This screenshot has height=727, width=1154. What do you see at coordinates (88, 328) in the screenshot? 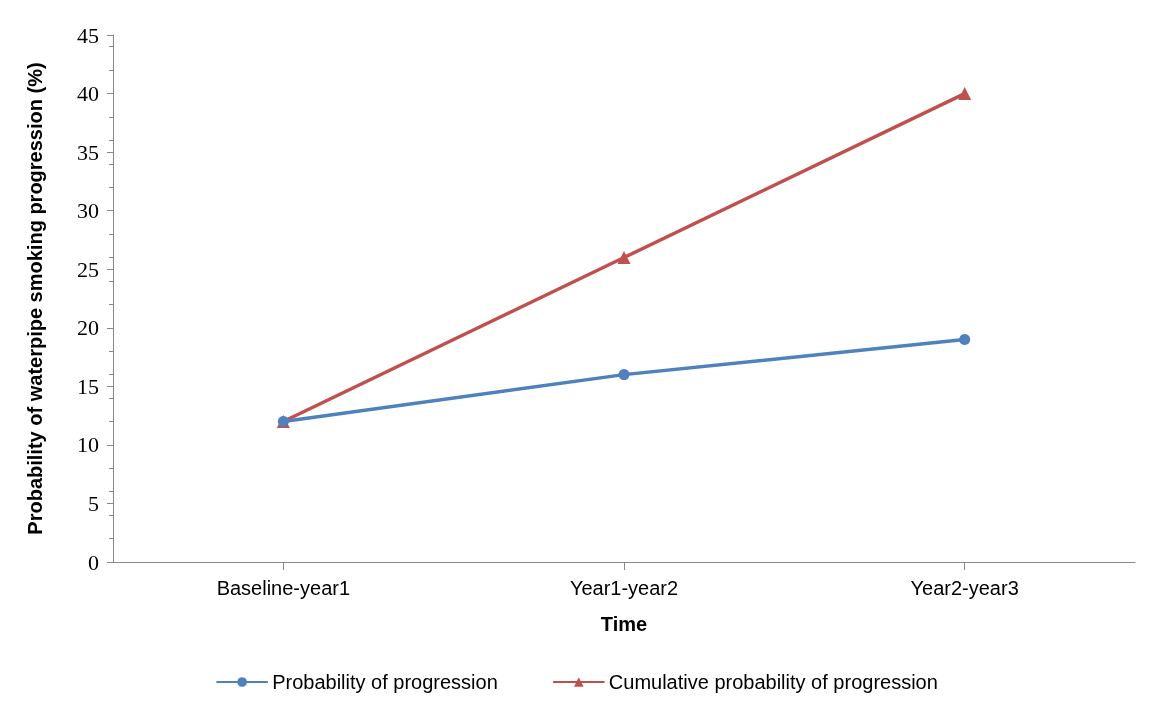
I see `y-tick-label: 20` at bounding box center [88, 328].